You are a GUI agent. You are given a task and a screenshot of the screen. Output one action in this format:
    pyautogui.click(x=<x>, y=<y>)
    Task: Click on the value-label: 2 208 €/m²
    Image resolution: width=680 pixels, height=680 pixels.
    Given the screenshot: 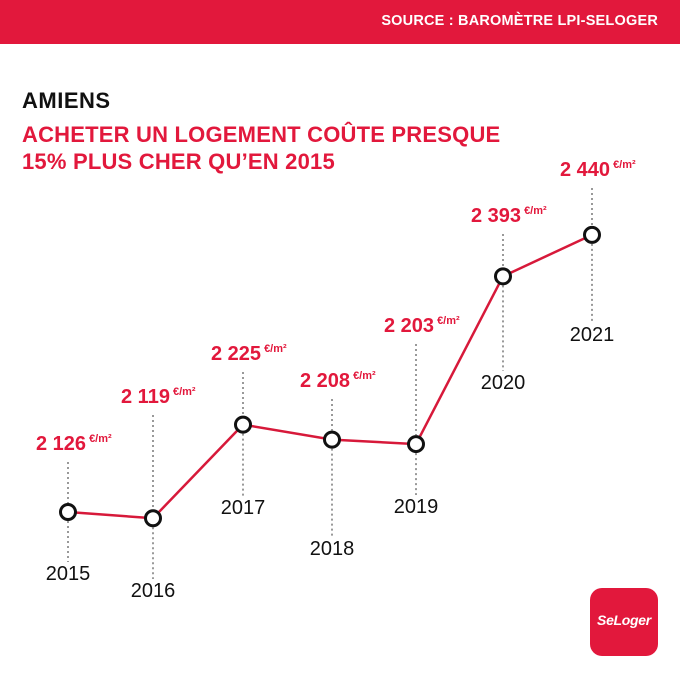 What is the action you would take?
    pyautogui.click(x=338, y=381)
    